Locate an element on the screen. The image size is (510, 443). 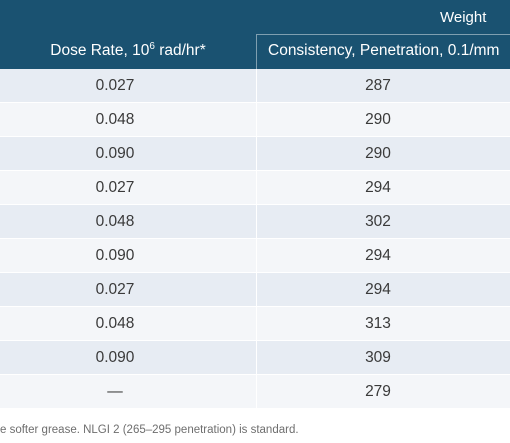
table-row: 0.027 287 is located at coordinates (255, 86).